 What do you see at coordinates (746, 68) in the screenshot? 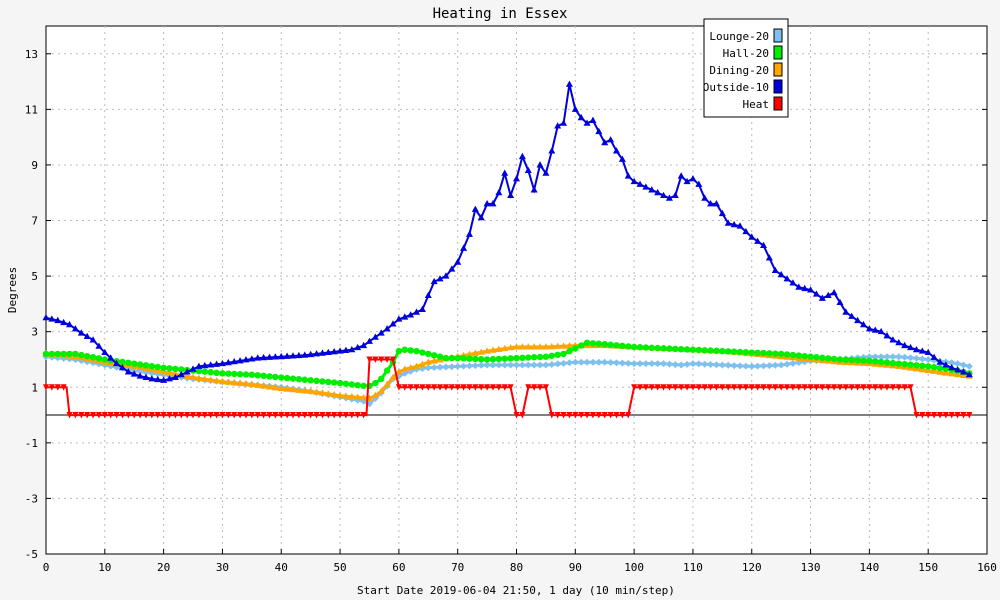
I see `legend: Lounge-20 Hall-20 Dining-20 Outside-10 Heat` at bounding box center [746, 68].